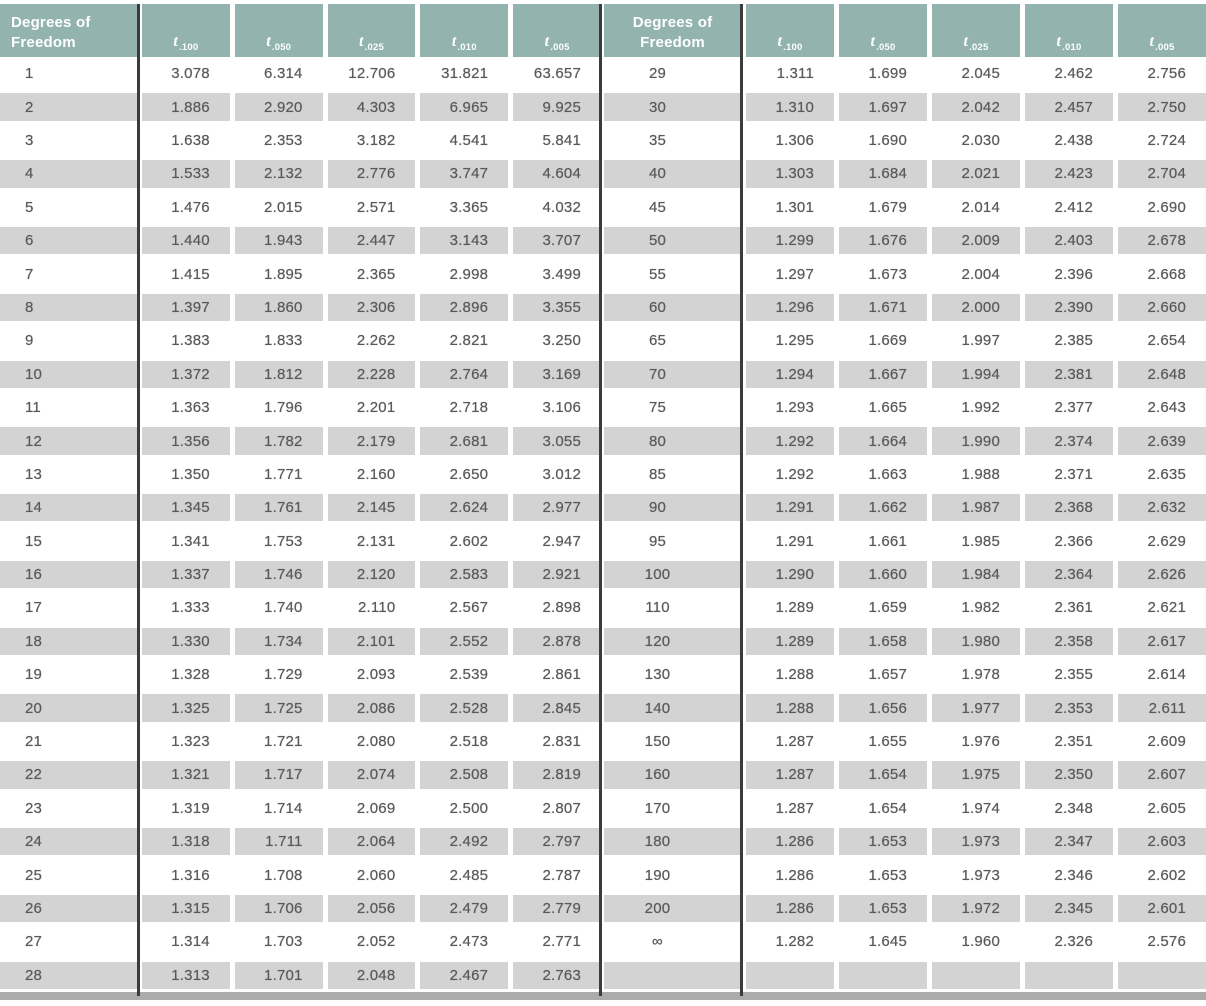  What do you see at coordinates (973, 775) in the screenshot?
I see `value-cell: 1.975` at bounding box center [973, 775].